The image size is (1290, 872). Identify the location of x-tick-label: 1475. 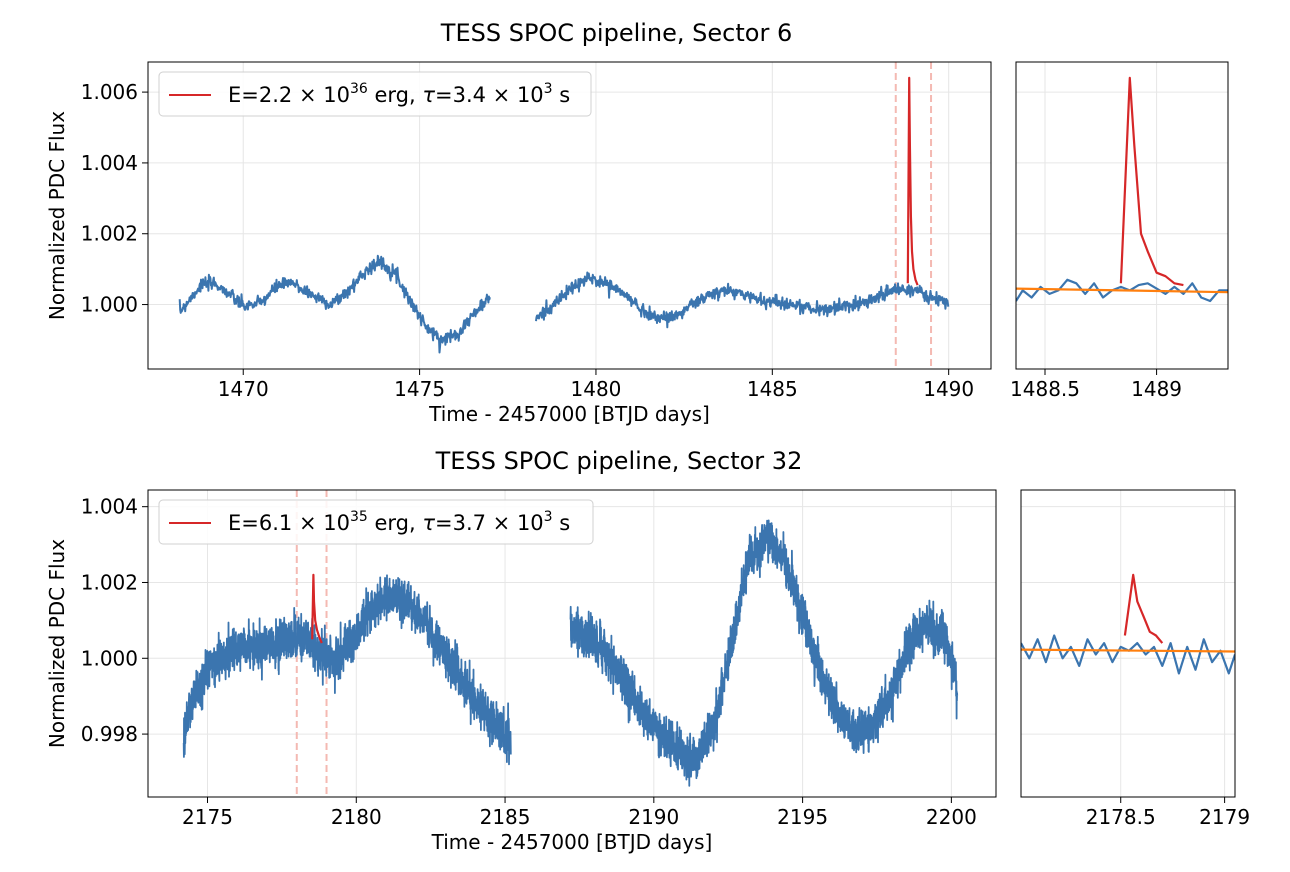
(419, 389).